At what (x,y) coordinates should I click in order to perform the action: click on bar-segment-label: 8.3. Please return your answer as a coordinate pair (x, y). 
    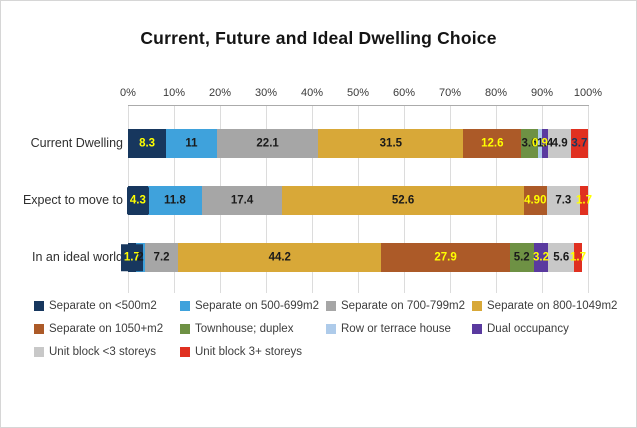
    Looking at the image, I should click on (147, 143).